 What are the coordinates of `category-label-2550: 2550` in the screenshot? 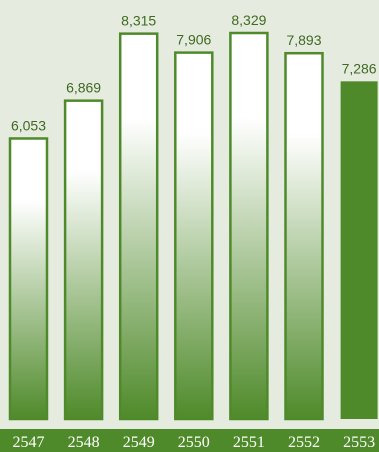 It's located at (194, 442).